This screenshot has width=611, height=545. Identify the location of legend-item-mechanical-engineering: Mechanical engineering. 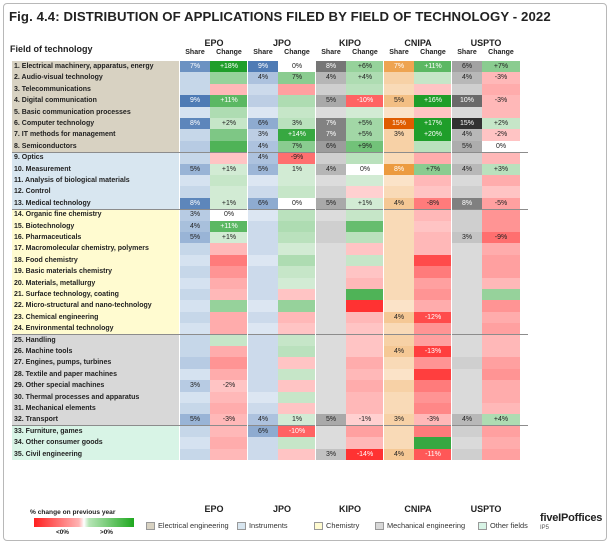
(420, 525).